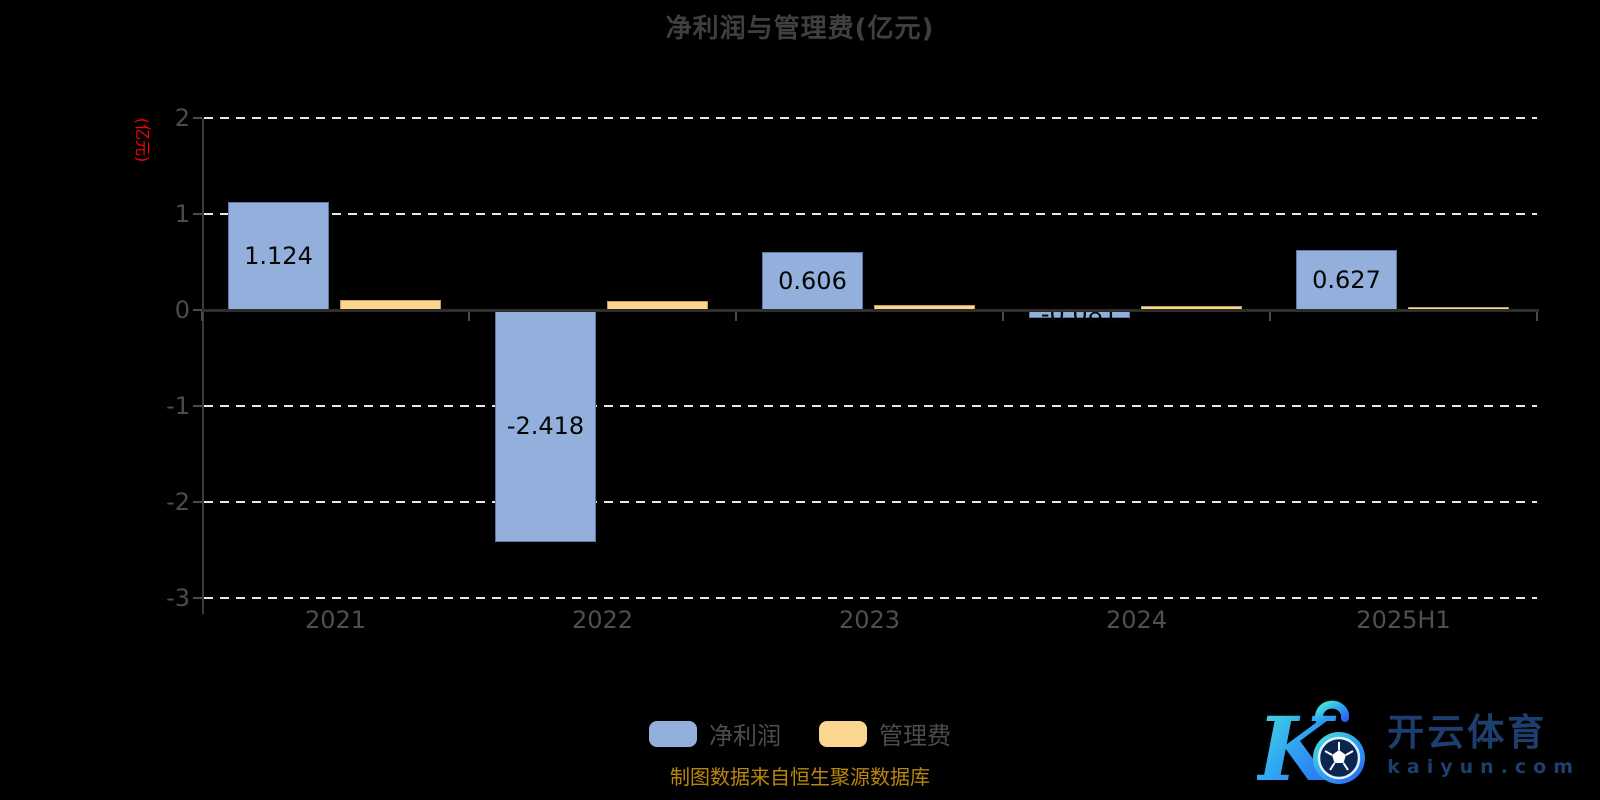 The height and width of the screenshot is (800, 1600). Describe the element at coordinates (1467, 732) in the screenshot. I see `brand-name-cn: 开云体育` at that location.